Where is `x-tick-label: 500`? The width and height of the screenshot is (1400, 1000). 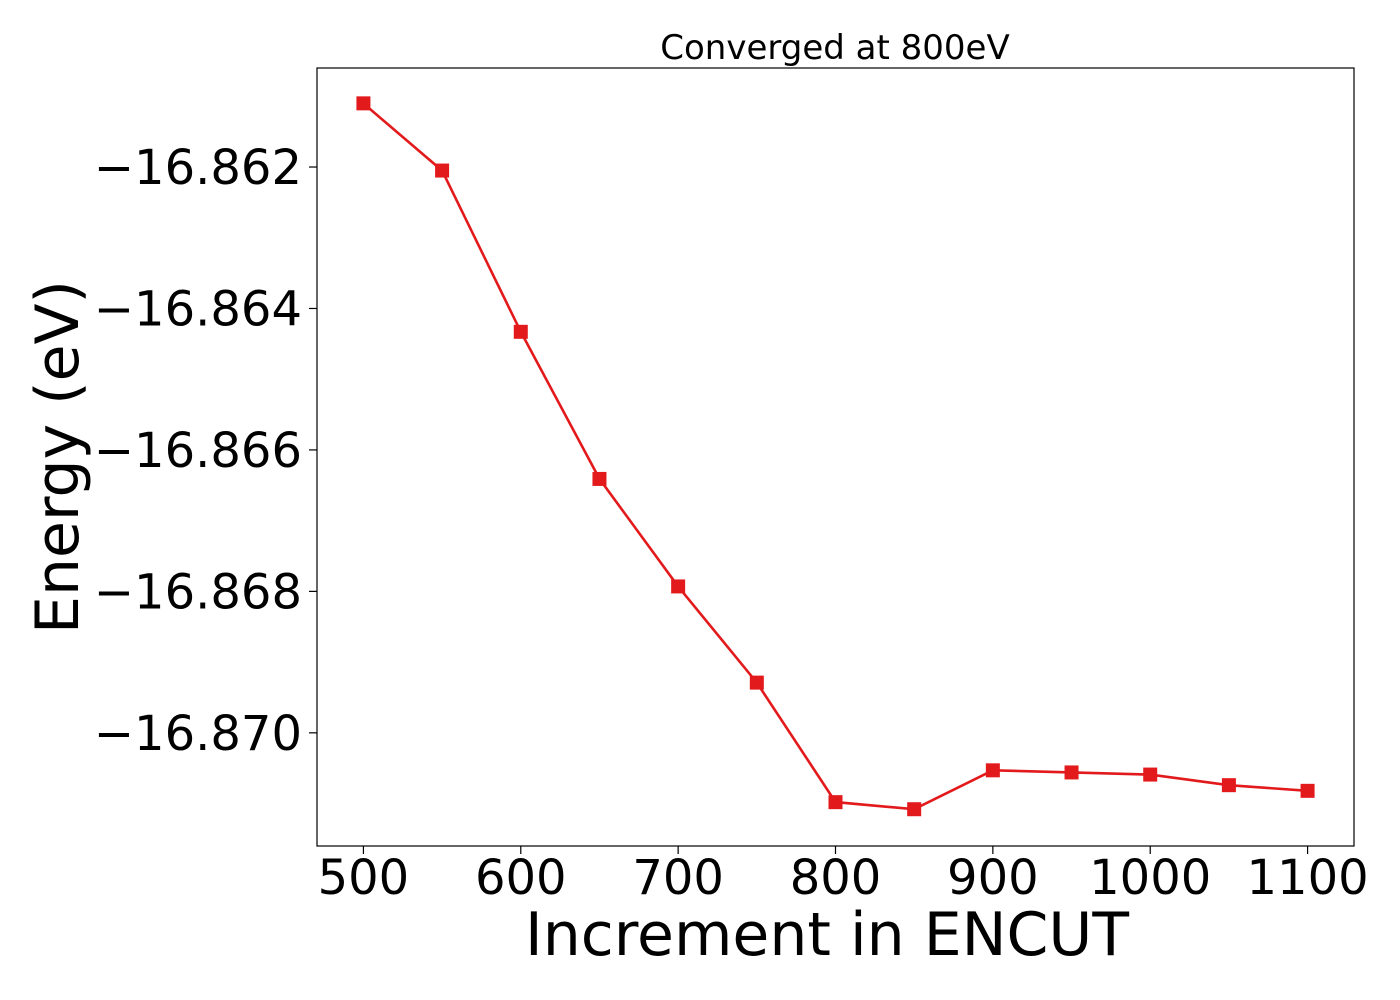
x-tick-label: 500 is located at coordinates (364, 878).